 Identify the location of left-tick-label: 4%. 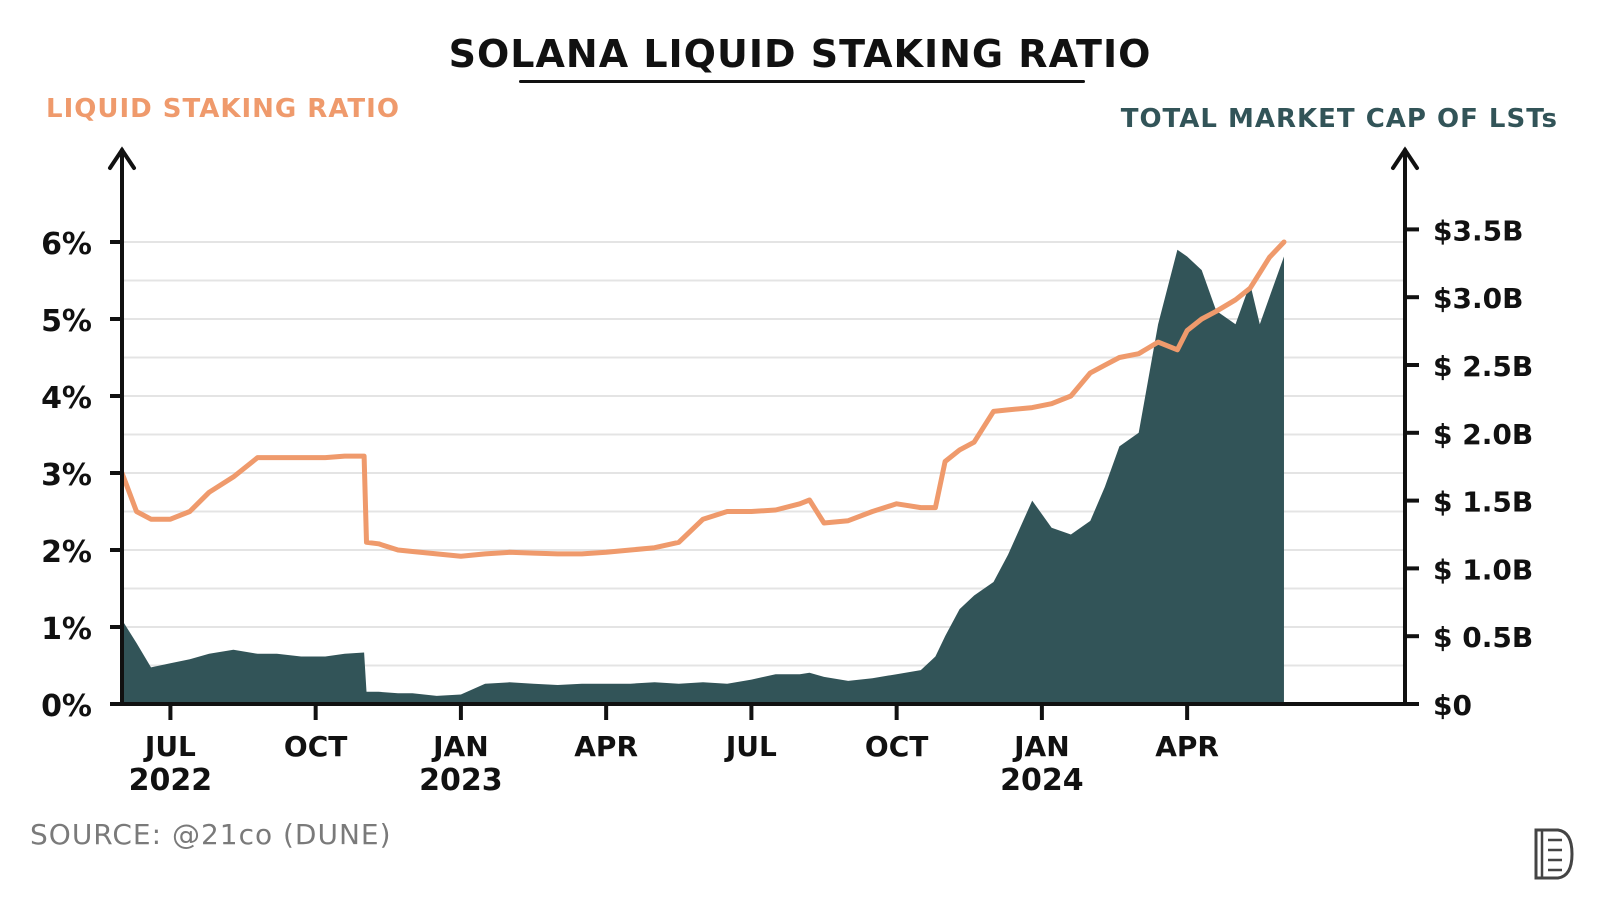
(66, 398).